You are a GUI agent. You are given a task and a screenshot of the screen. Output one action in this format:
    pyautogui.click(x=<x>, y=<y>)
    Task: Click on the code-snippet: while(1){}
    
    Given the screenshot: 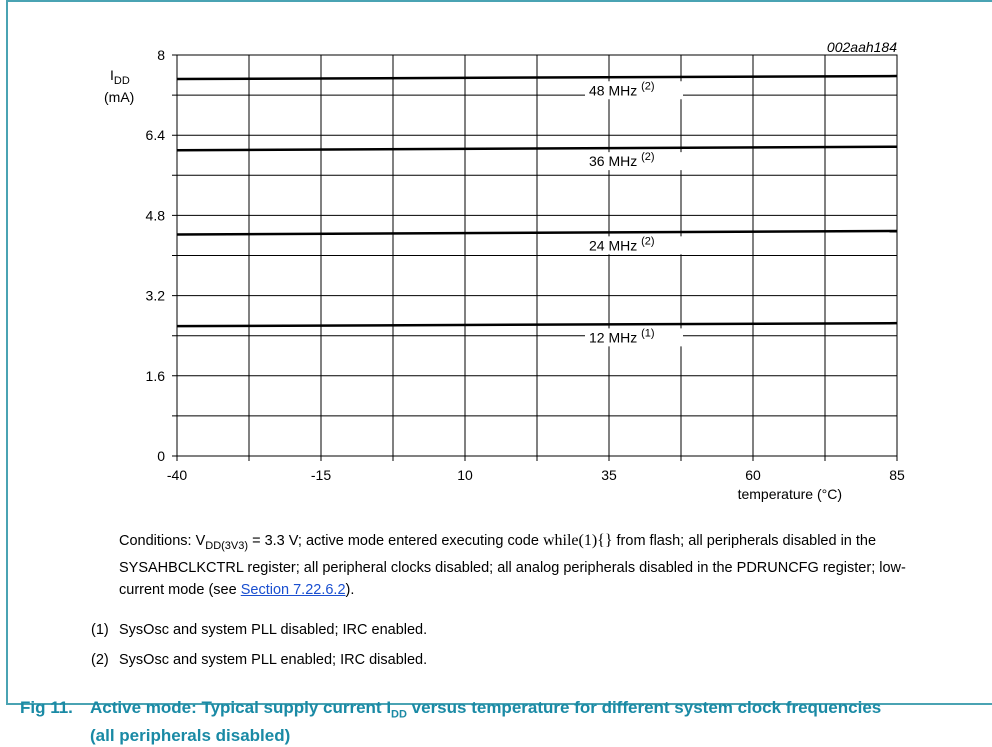 What is the action you would take?
    pyautogui.click(x=577, y=540)
    